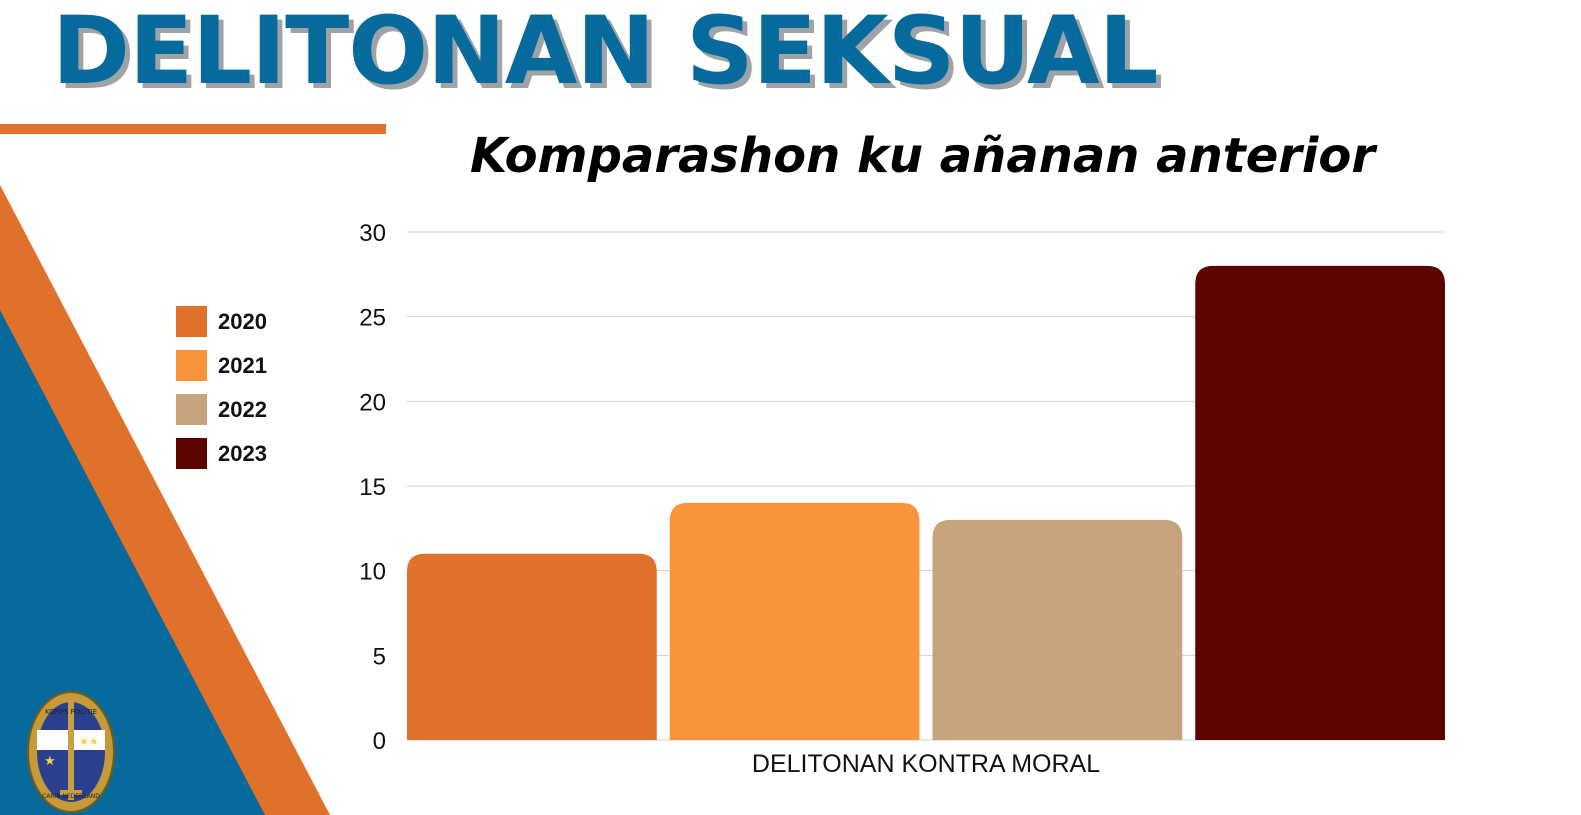  I want to click on badge-star-left: ★, so click(50, 761).